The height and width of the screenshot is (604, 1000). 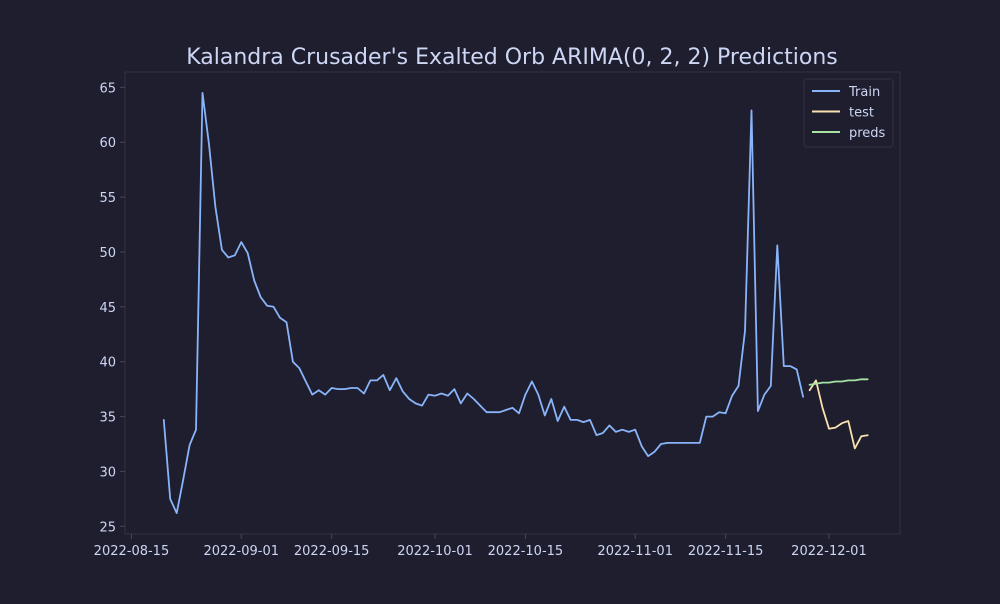 I want to click on y-tick-label: 35, so click(x=107, y=418).